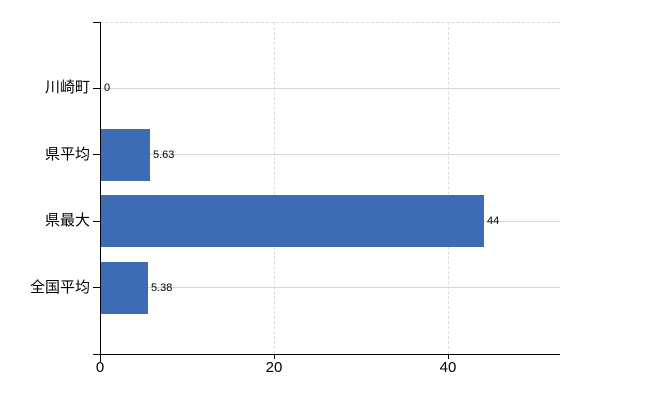  What do you see at coordinates (107, 88) in the screenshot?
I see `bar-value-label: 0` at bounding box center [107, 88].